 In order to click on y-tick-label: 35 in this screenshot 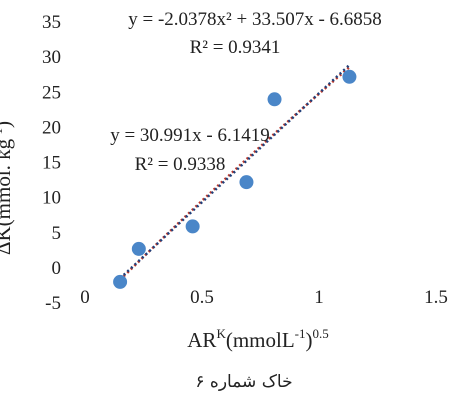, I will do `click(51, 22)`.